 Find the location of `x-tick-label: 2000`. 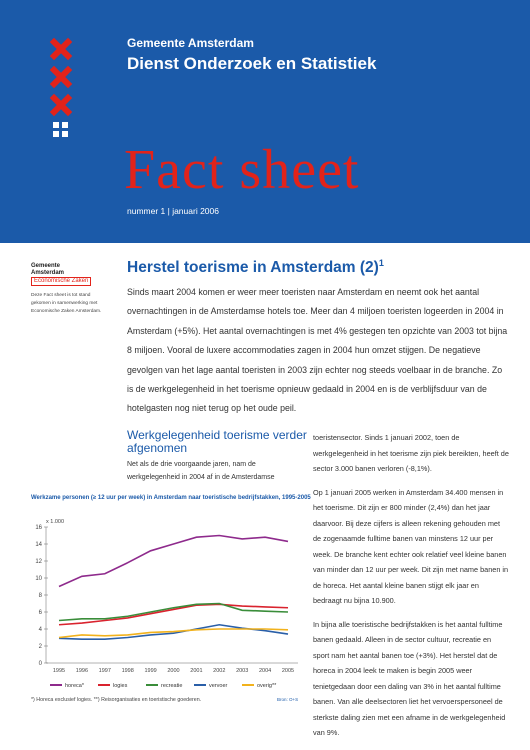

x-tick-label: 2000 is located at coordinates (173, 671).